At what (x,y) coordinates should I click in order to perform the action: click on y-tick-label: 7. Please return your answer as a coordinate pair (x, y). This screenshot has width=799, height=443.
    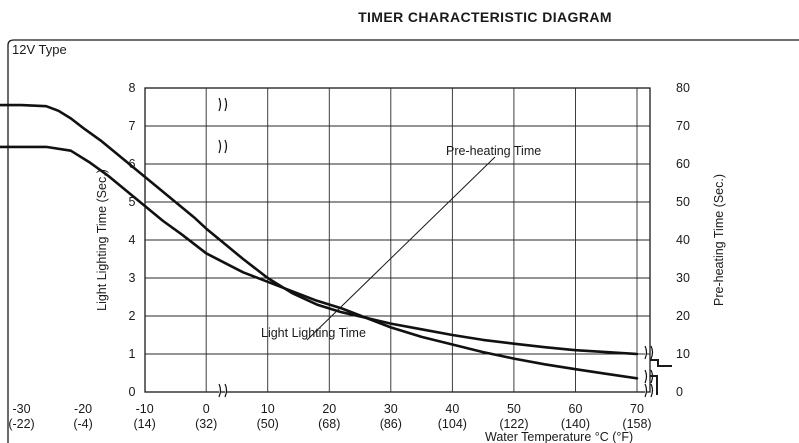
    Looking at the image, I should click on (132, 126).